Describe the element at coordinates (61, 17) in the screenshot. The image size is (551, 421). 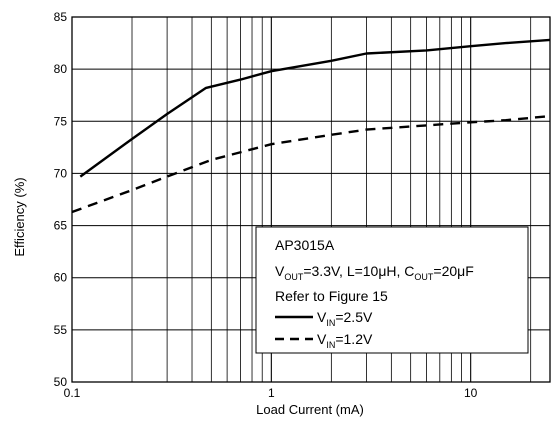
I see `y-tick-label: 85` at that location.